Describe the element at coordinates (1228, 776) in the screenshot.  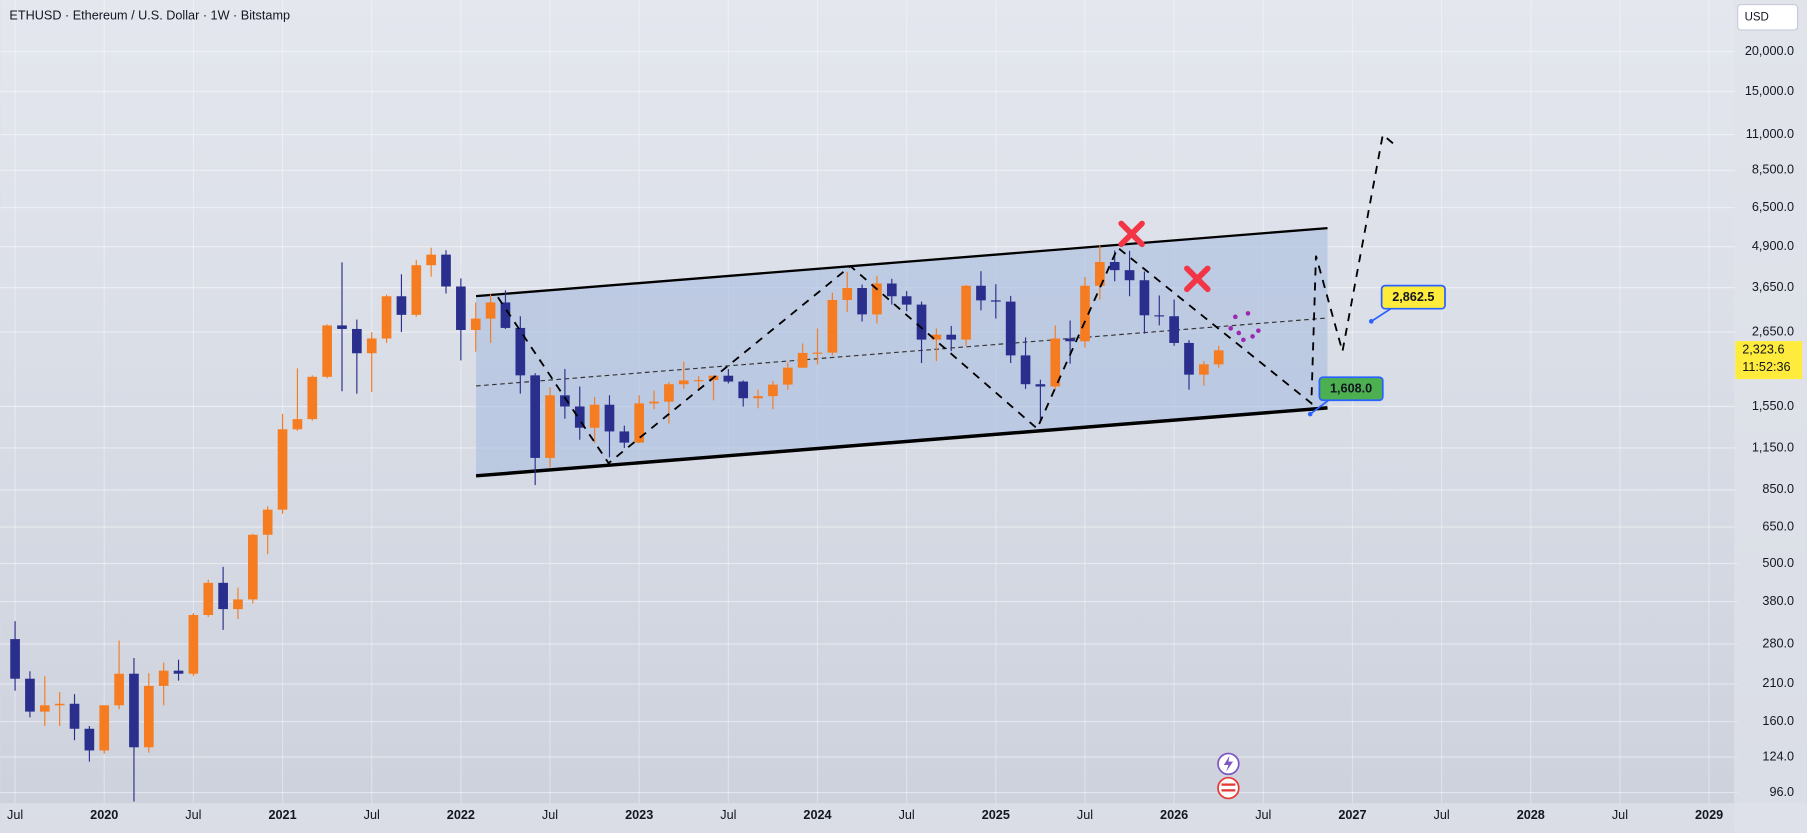
I see `icon` at that location.